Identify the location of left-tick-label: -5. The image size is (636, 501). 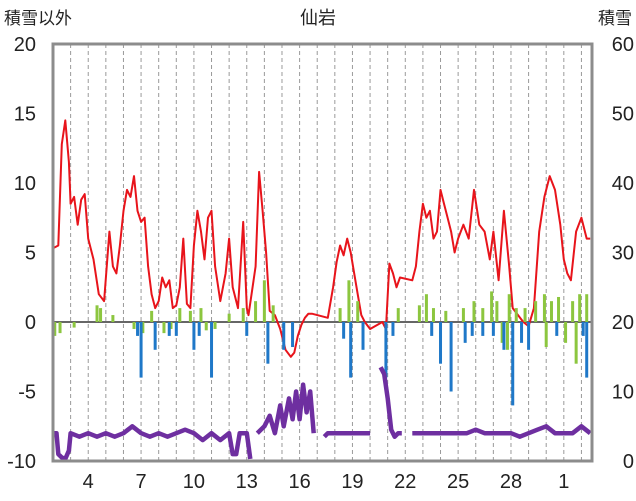
(27, 393).